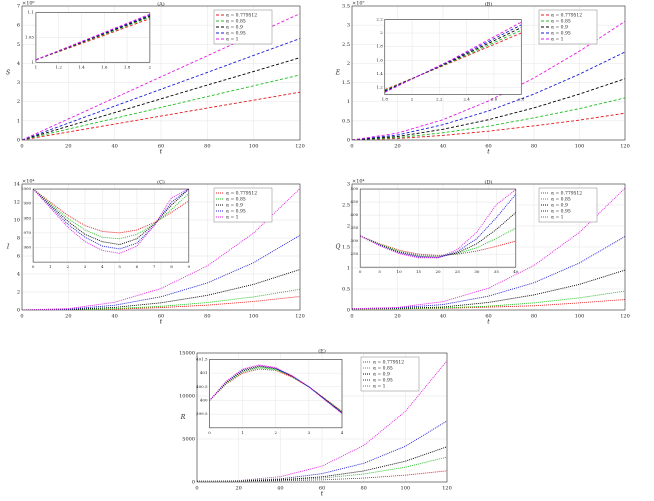 This screenshot has width=654, height=501. I want to click on y-exponent: ×10⁶, so click(28, 4).